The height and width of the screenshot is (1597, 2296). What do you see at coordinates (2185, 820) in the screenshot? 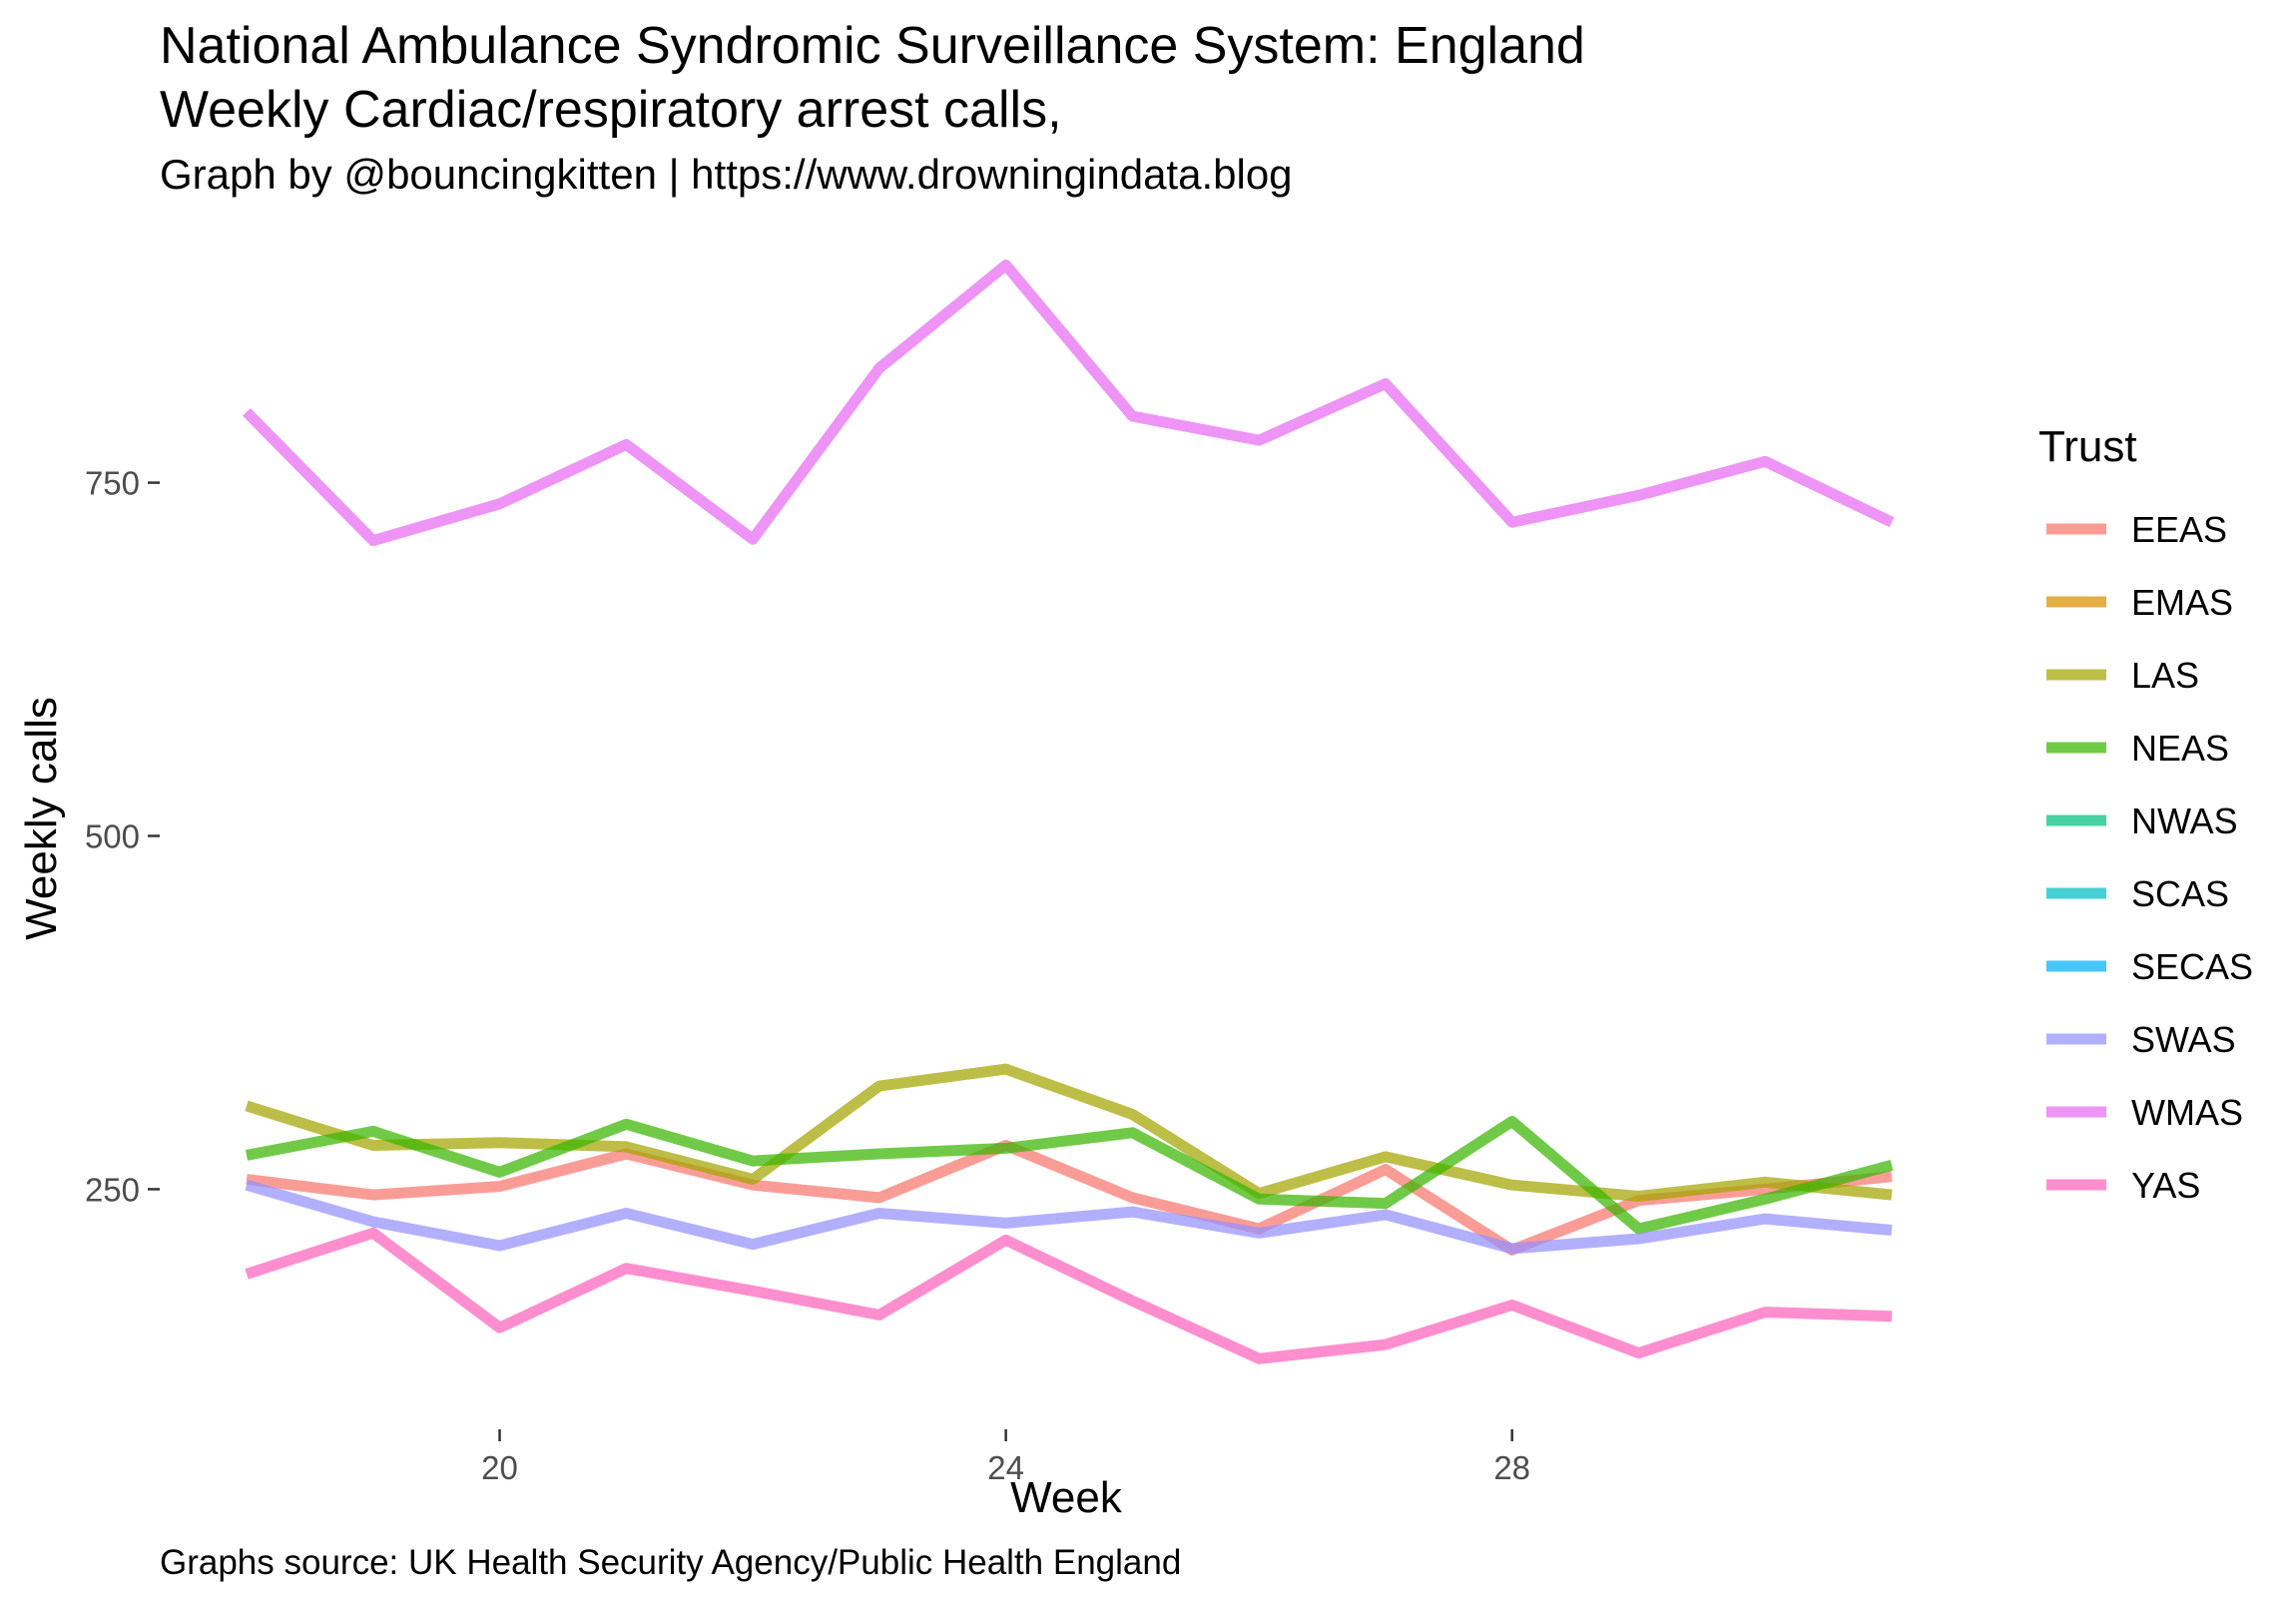
I see `legend-label-nwas: NWAS` at bounding box center [2185, 820].